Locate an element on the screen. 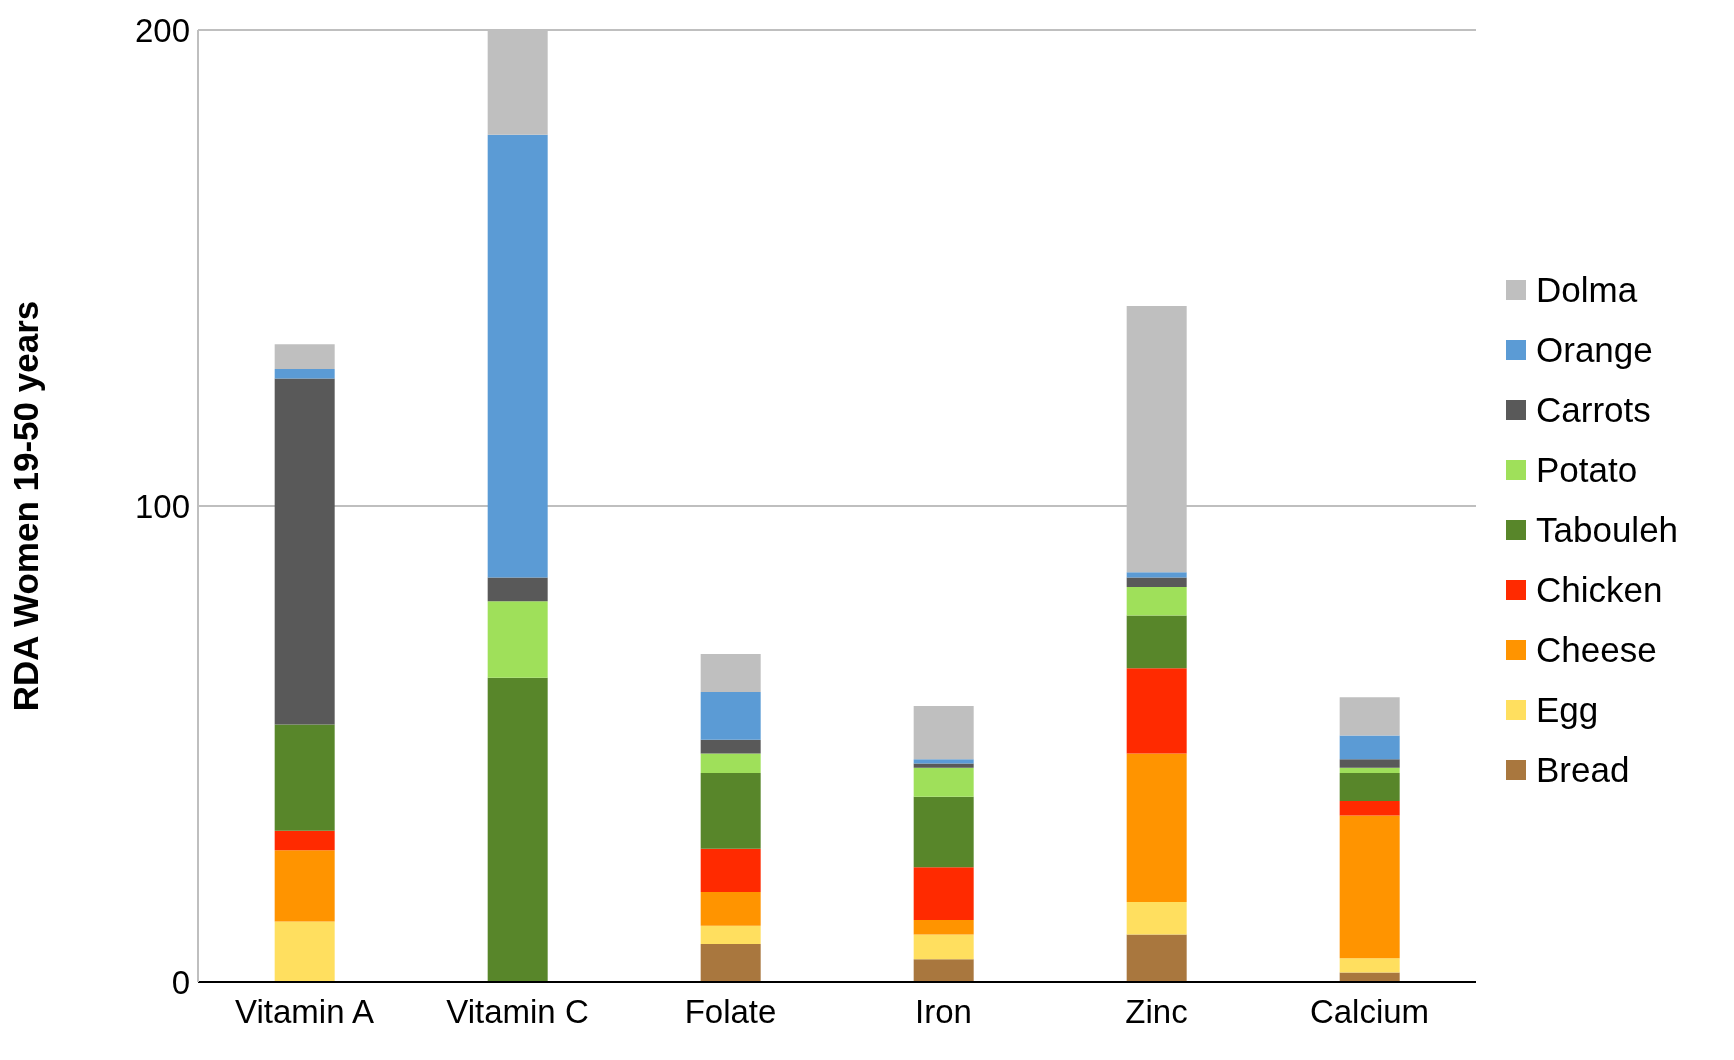  x-tick-label: Vitamin C is located at coordinates (517, 1012).